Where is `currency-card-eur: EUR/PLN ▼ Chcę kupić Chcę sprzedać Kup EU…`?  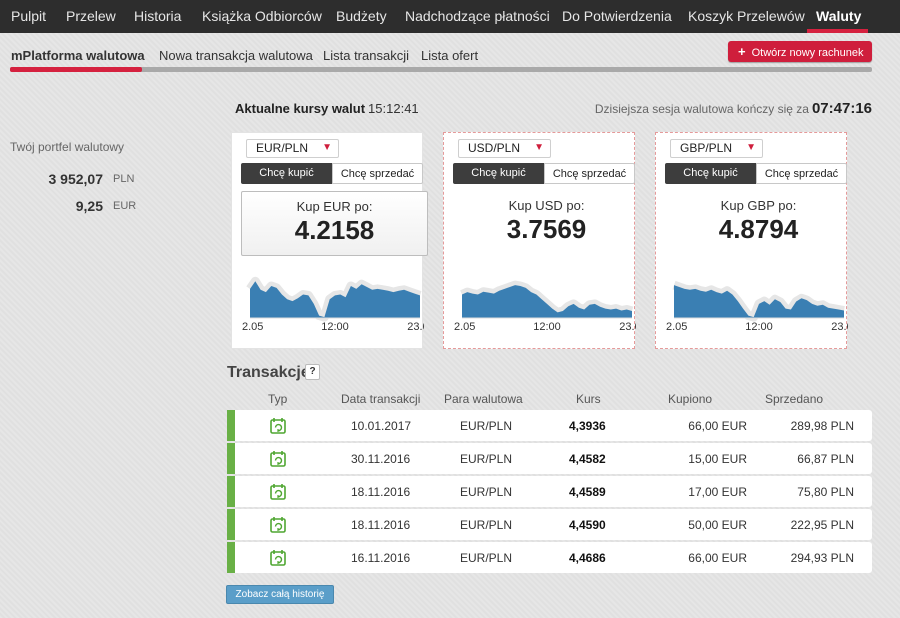 currency-card-eur: EUR/PLN ▼ Chcę kupić Chcę sprzedać Kup EU… is located at coordinates (329, 240).